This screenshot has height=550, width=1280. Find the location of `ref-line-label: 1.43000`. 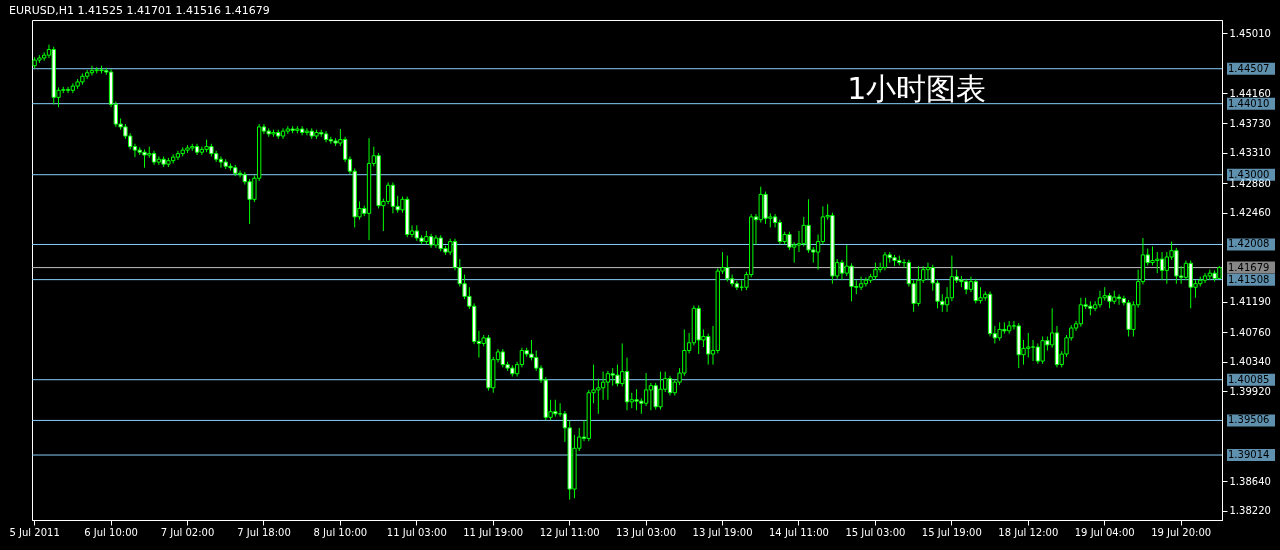

ref-line-label: 1.43000 is located at coordinates (1249, 174).